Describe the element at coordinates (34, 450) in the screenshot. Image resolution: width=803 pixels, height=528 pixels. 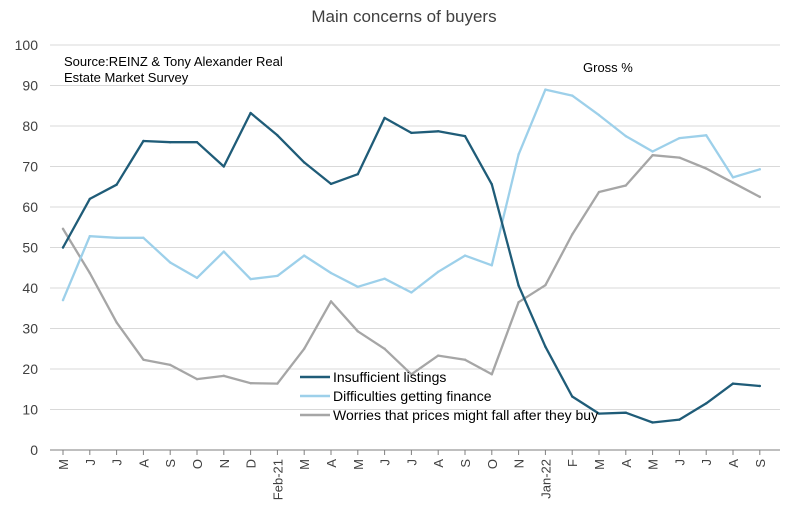
I see `y-tick-label: 0` at that location.